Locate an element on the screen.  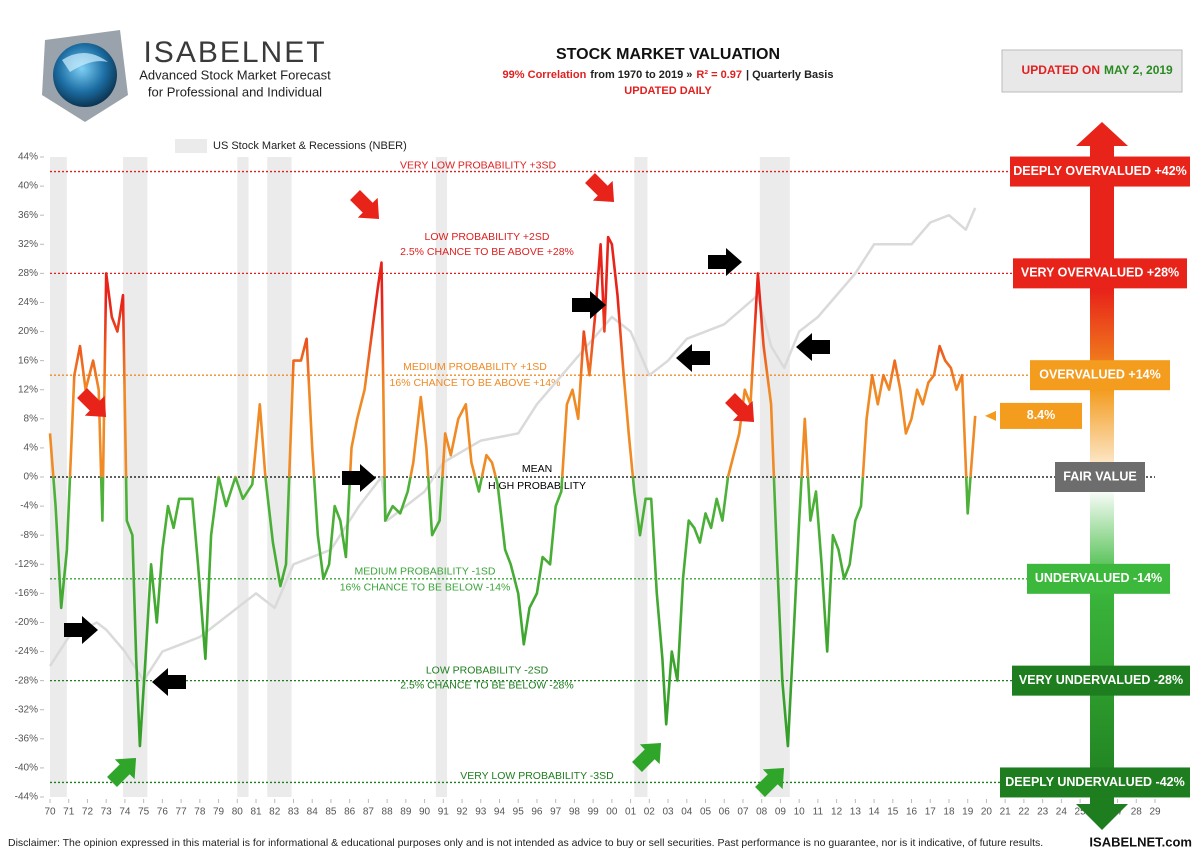
y-tick-label: 0% is located at coordinates (31, 477).